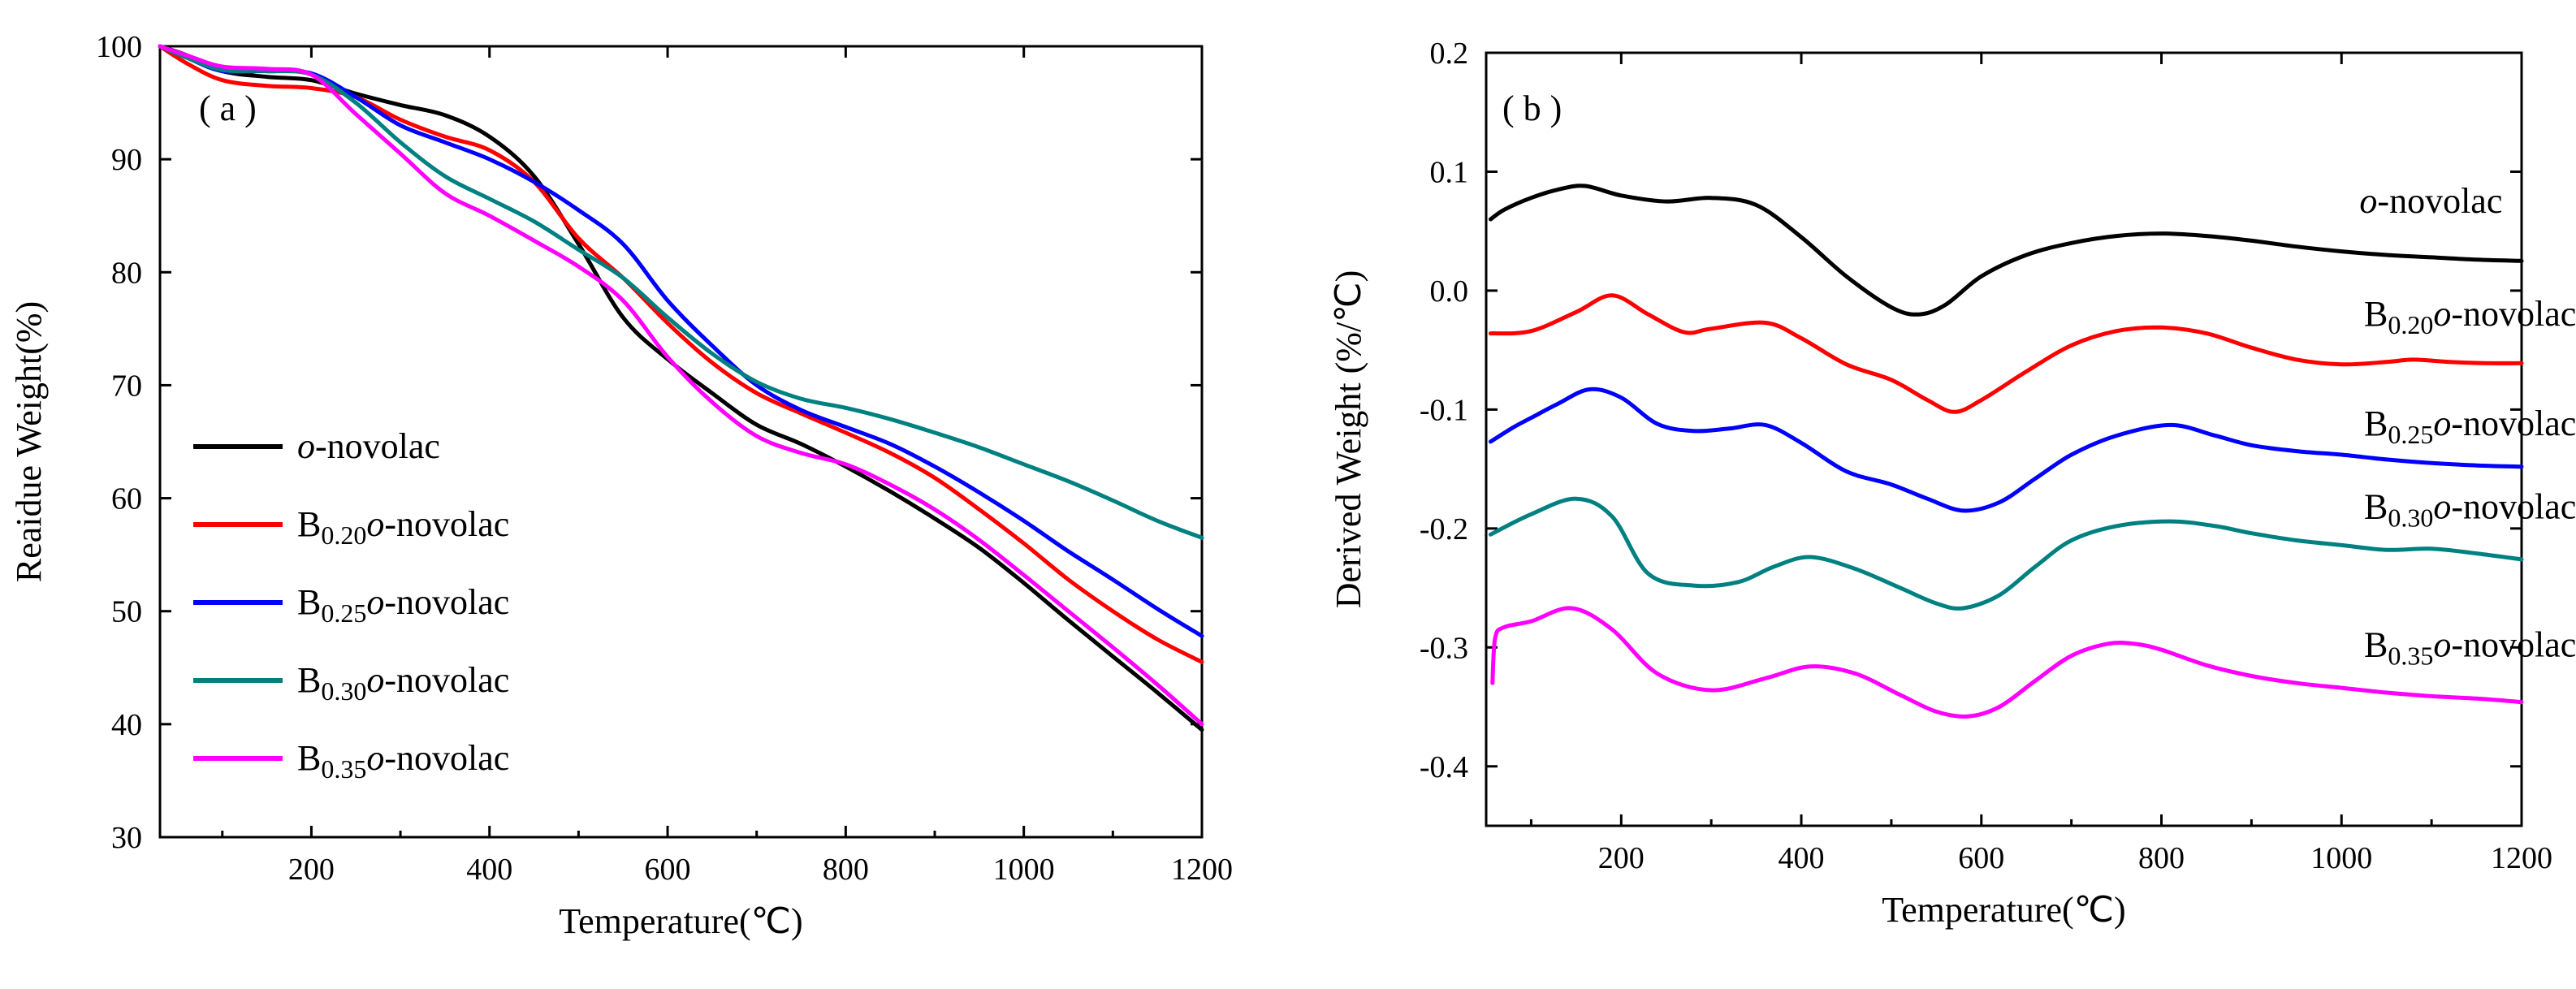 This screenshot has width=2576, height=989. I want to click on curve-label: B0.35o-novolac, so click(2470, 647).